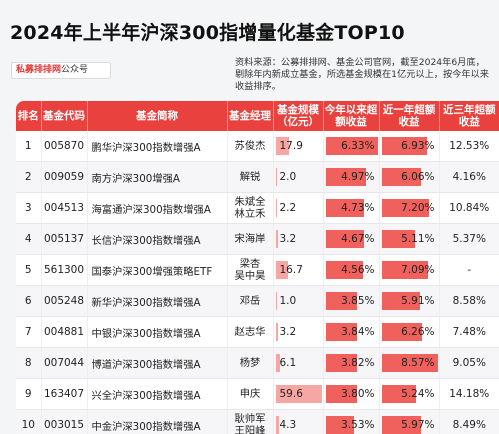 This screenshot has height=434, width=499. Describe the element at coordinates (29, 177) in the screenshot. I see `rank-cell: 2` at that location.